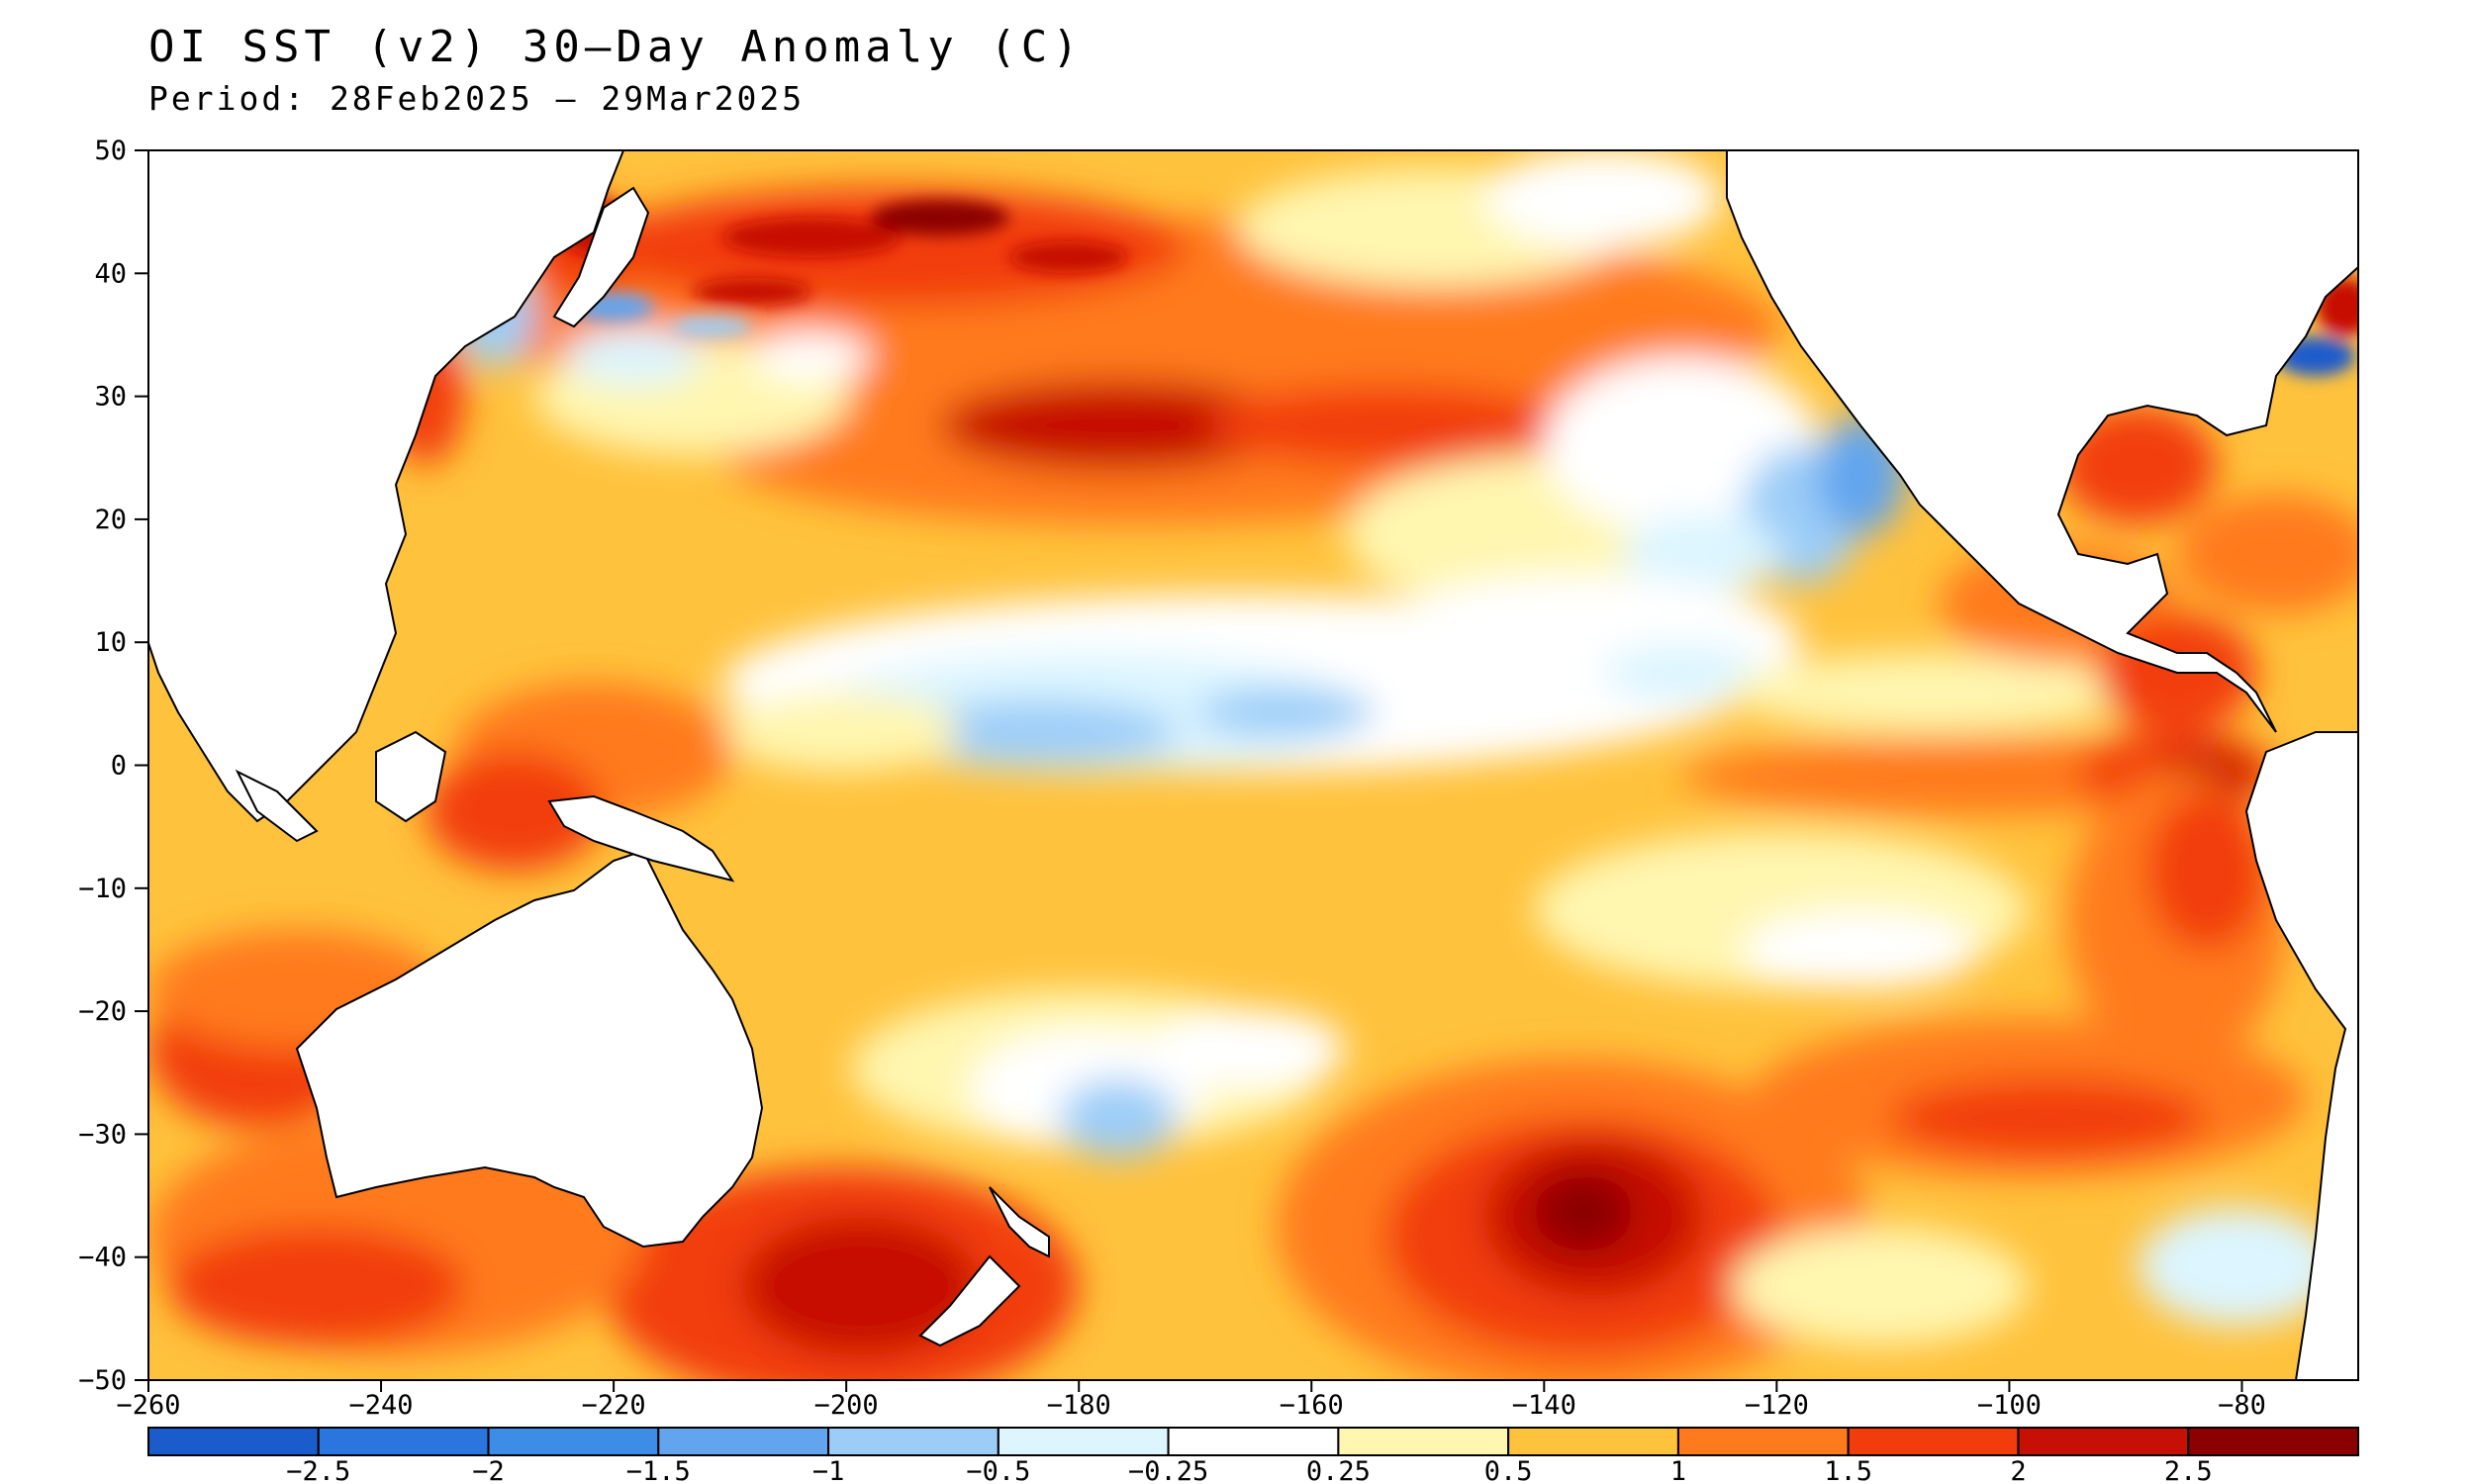  What do you see at coordinates (1848, 1470) in the screenshot?
I see `colorbar-label: 1.5` at bounding box center [1848, 1470].